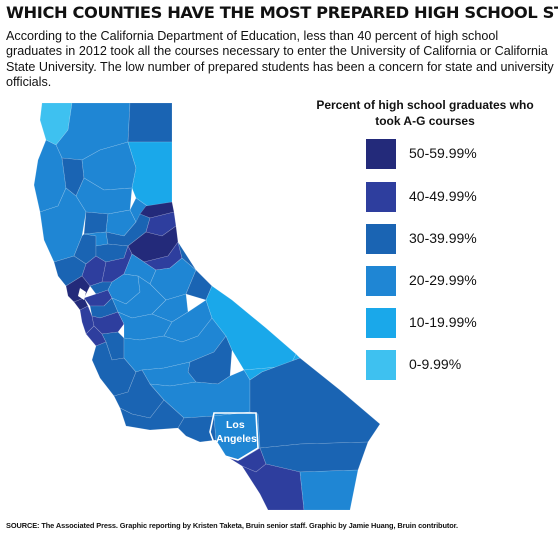 Image resolution: width=558 pixels, height=537 pixels. Describe the element at coordinates (443, 238) in the screenshot. I see `legend-label: 30-39.99%` at that location.